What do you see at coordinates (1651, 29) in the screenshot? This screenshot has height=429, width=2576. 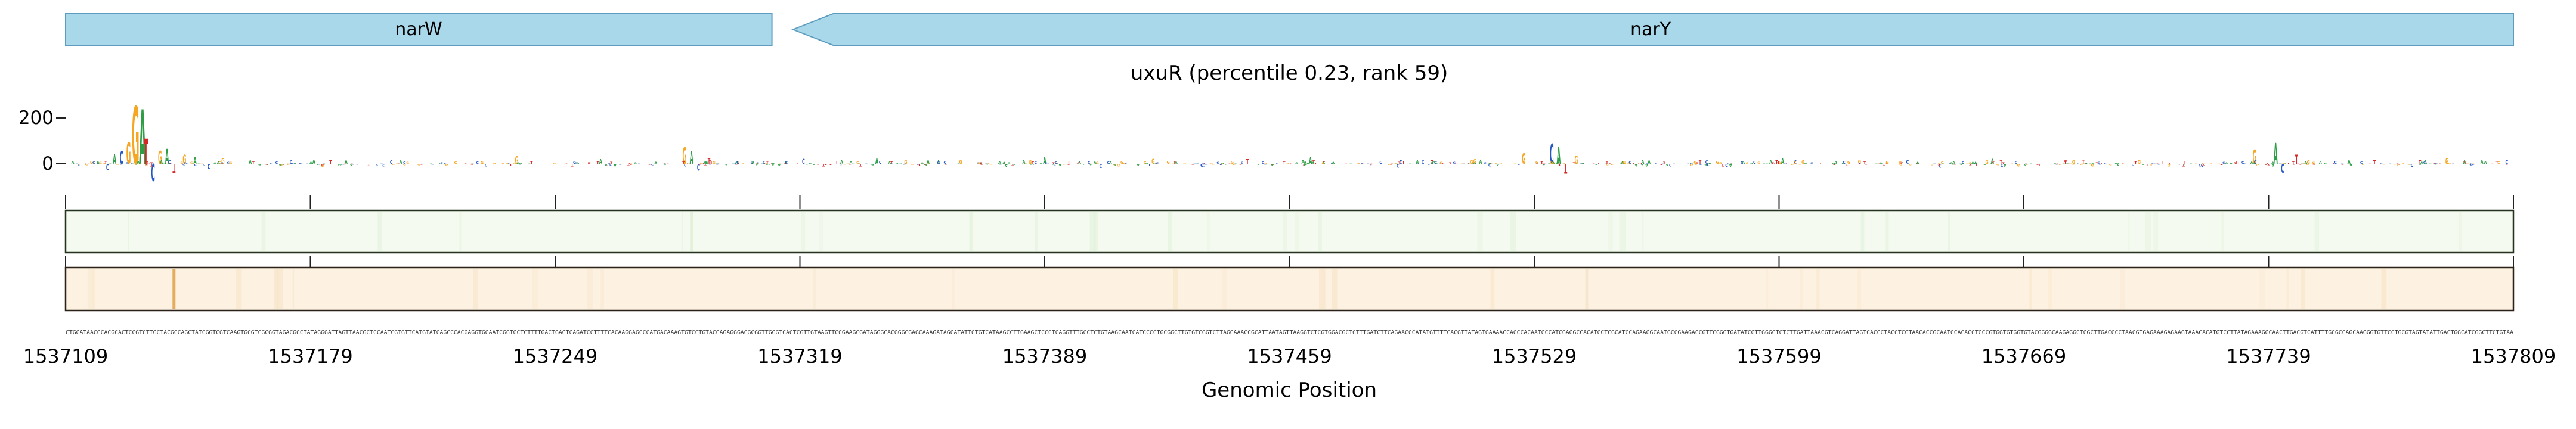 I see `gene-label-narY: narY` at bounding box center [1651, 29].